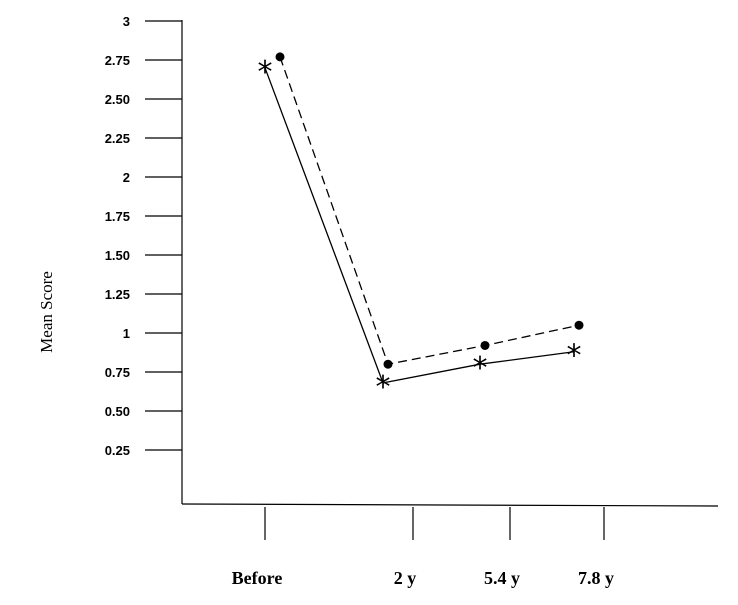 The image size is (738, 605). Describe the element at coordinates (117, 216) in the screenshot. I see `y-tick-label: 1.75` at that location.